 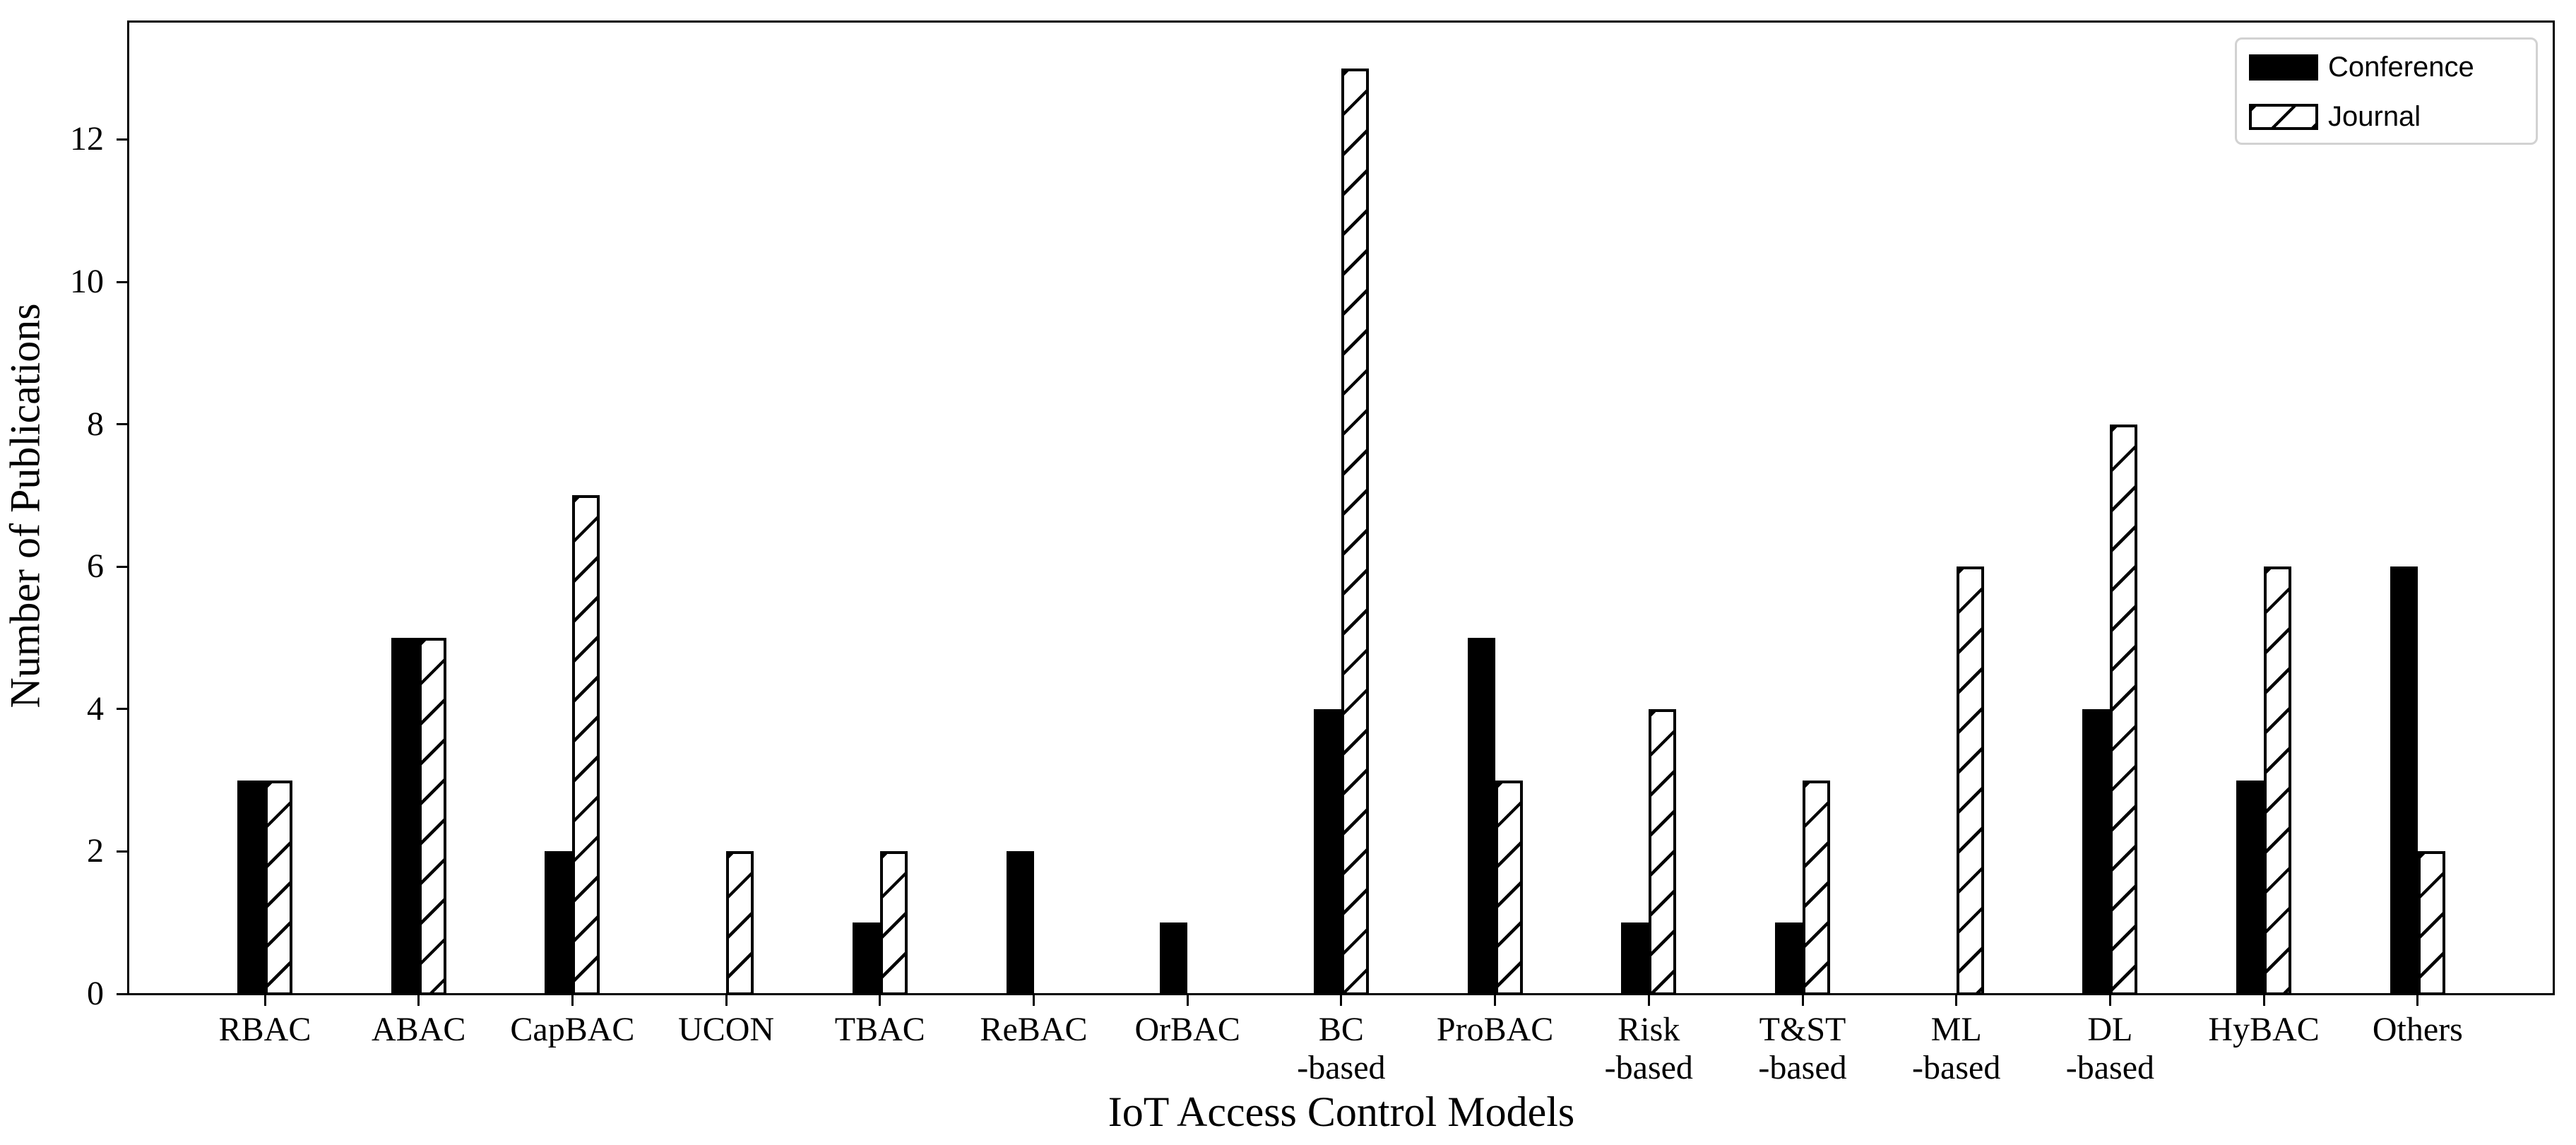 I want to click on x-tick-label: RBAC, so click(x=264, y=1029).